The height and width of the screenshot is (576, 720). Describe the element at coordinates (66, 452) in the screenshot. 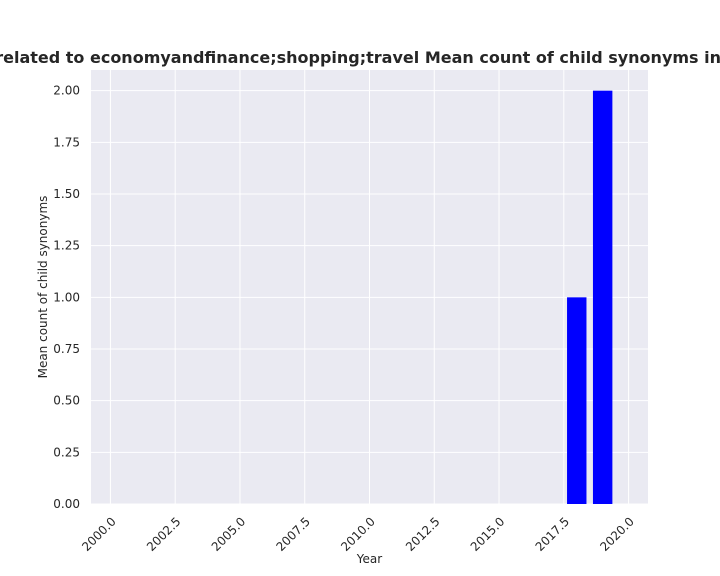

I see `y-tick-label: 0.25` at that location.